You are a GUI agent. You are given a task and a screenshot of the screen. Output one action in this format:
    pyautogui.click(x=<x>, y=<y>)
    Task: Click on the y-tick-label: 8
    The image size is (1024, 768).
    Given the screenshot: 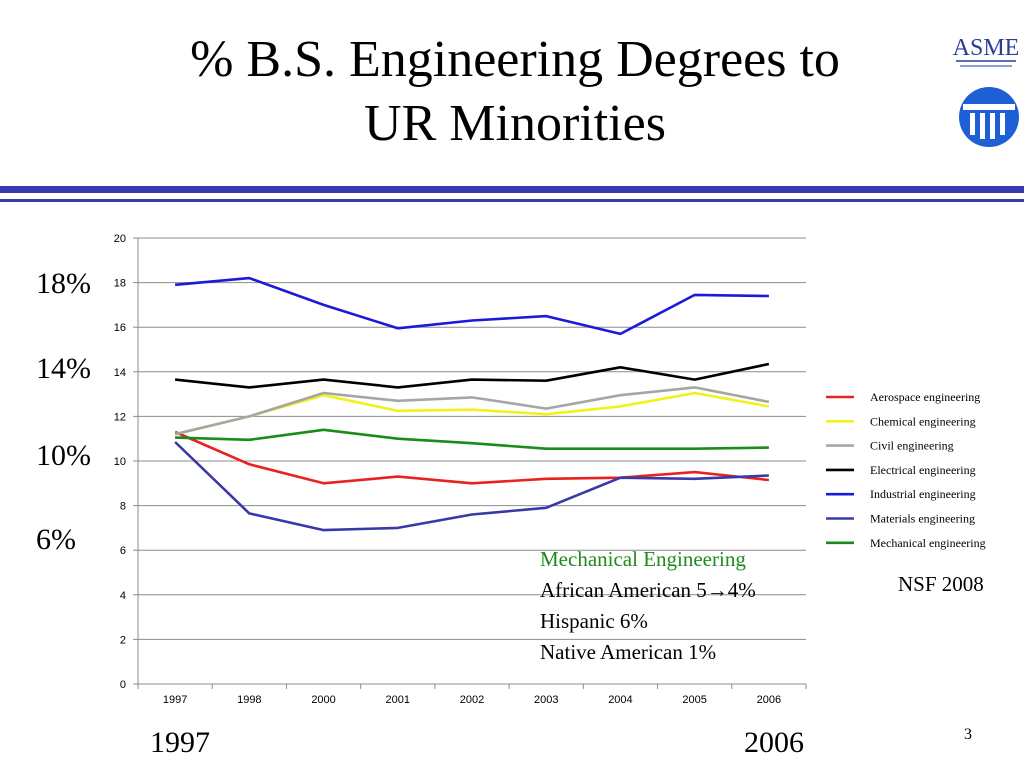 What is the action you would take?
    pyautogui.click(x=123, y=507)
    